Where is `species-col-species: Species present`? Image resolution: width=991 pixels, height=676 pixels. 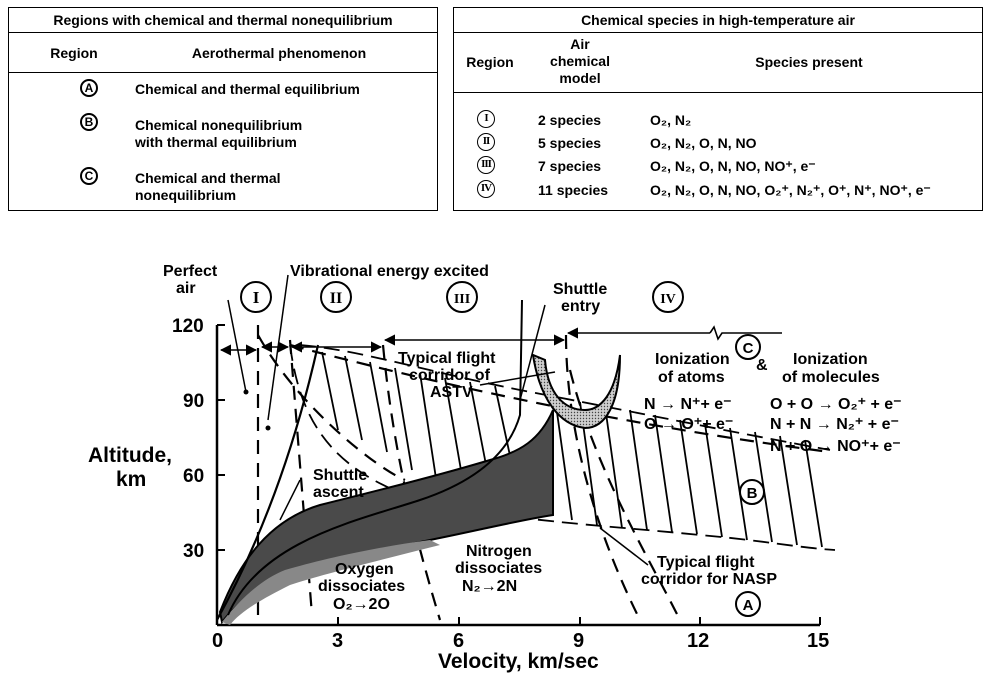
species-col-species: Species present is located at coordinates (809, 62).